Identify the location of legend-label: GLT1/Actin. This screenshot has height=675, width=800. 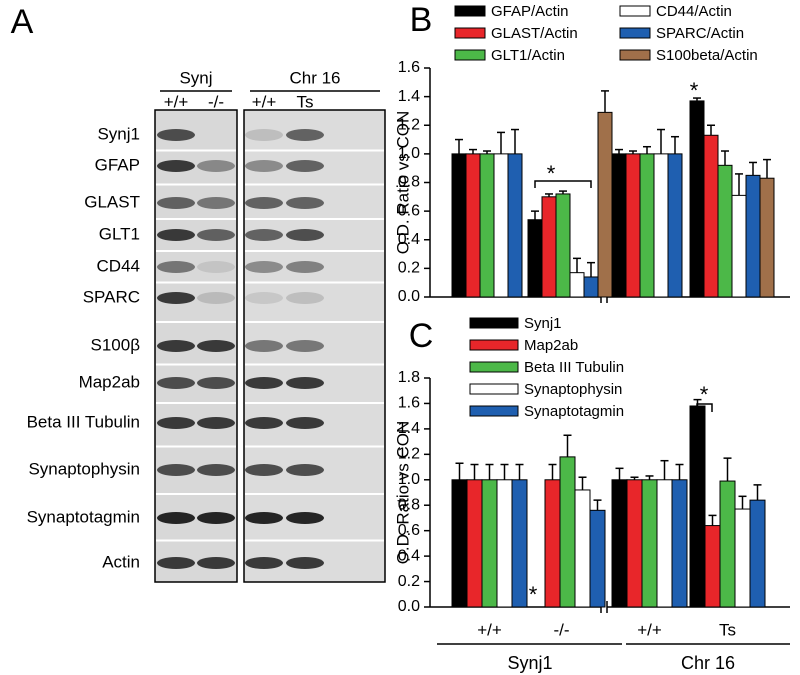
(528, 55).